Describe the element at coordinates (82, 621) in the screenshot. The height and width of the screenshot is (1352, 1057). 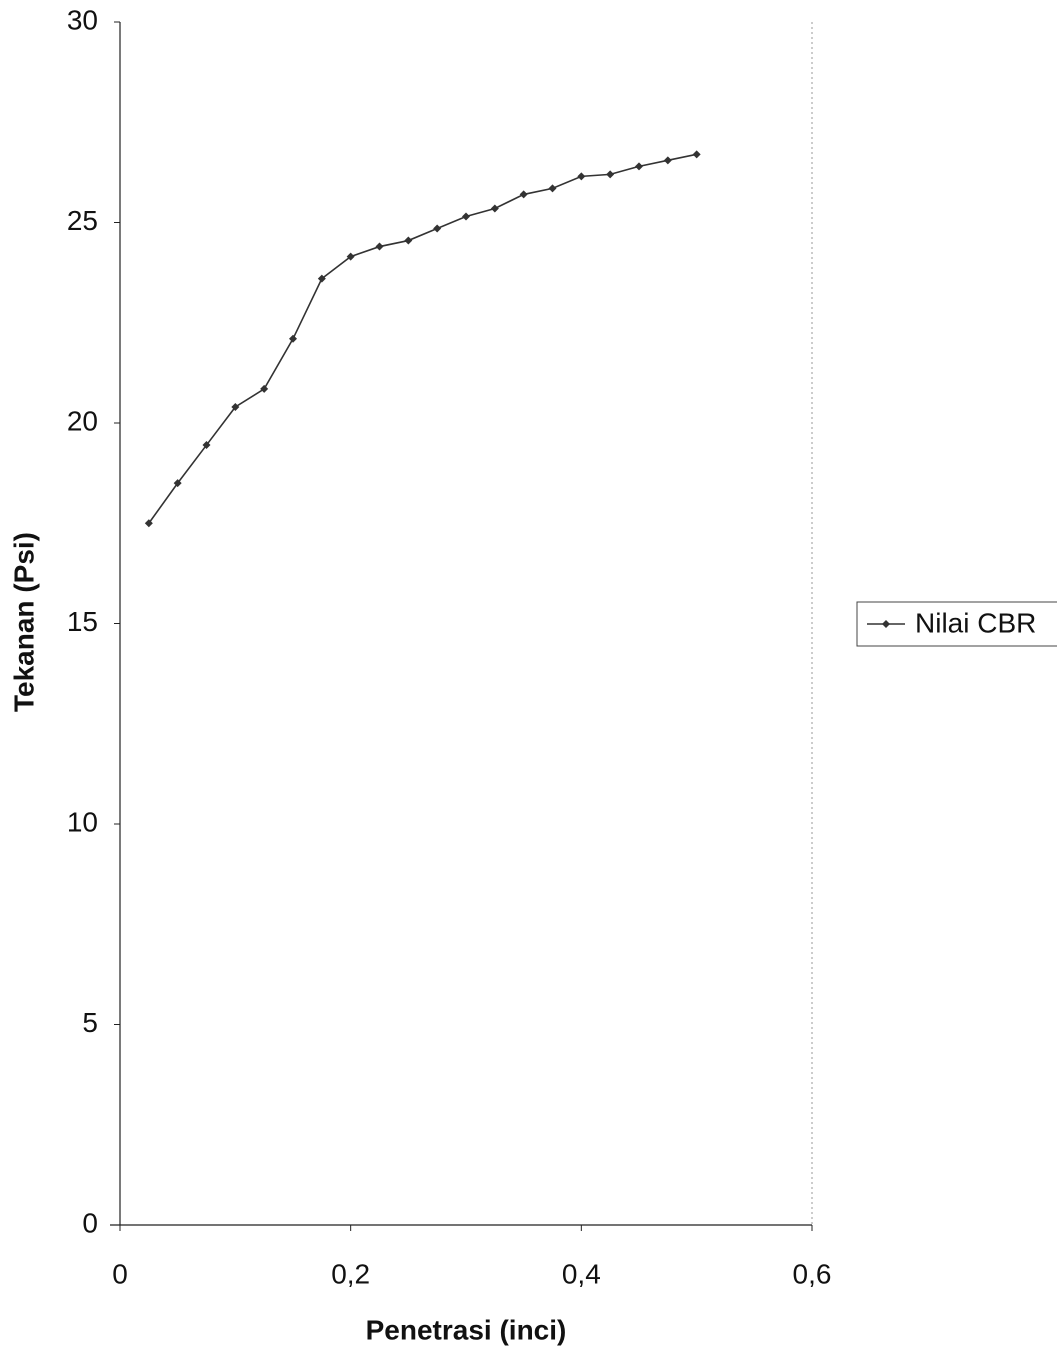
I see `y-tick-label: 15` at that location.